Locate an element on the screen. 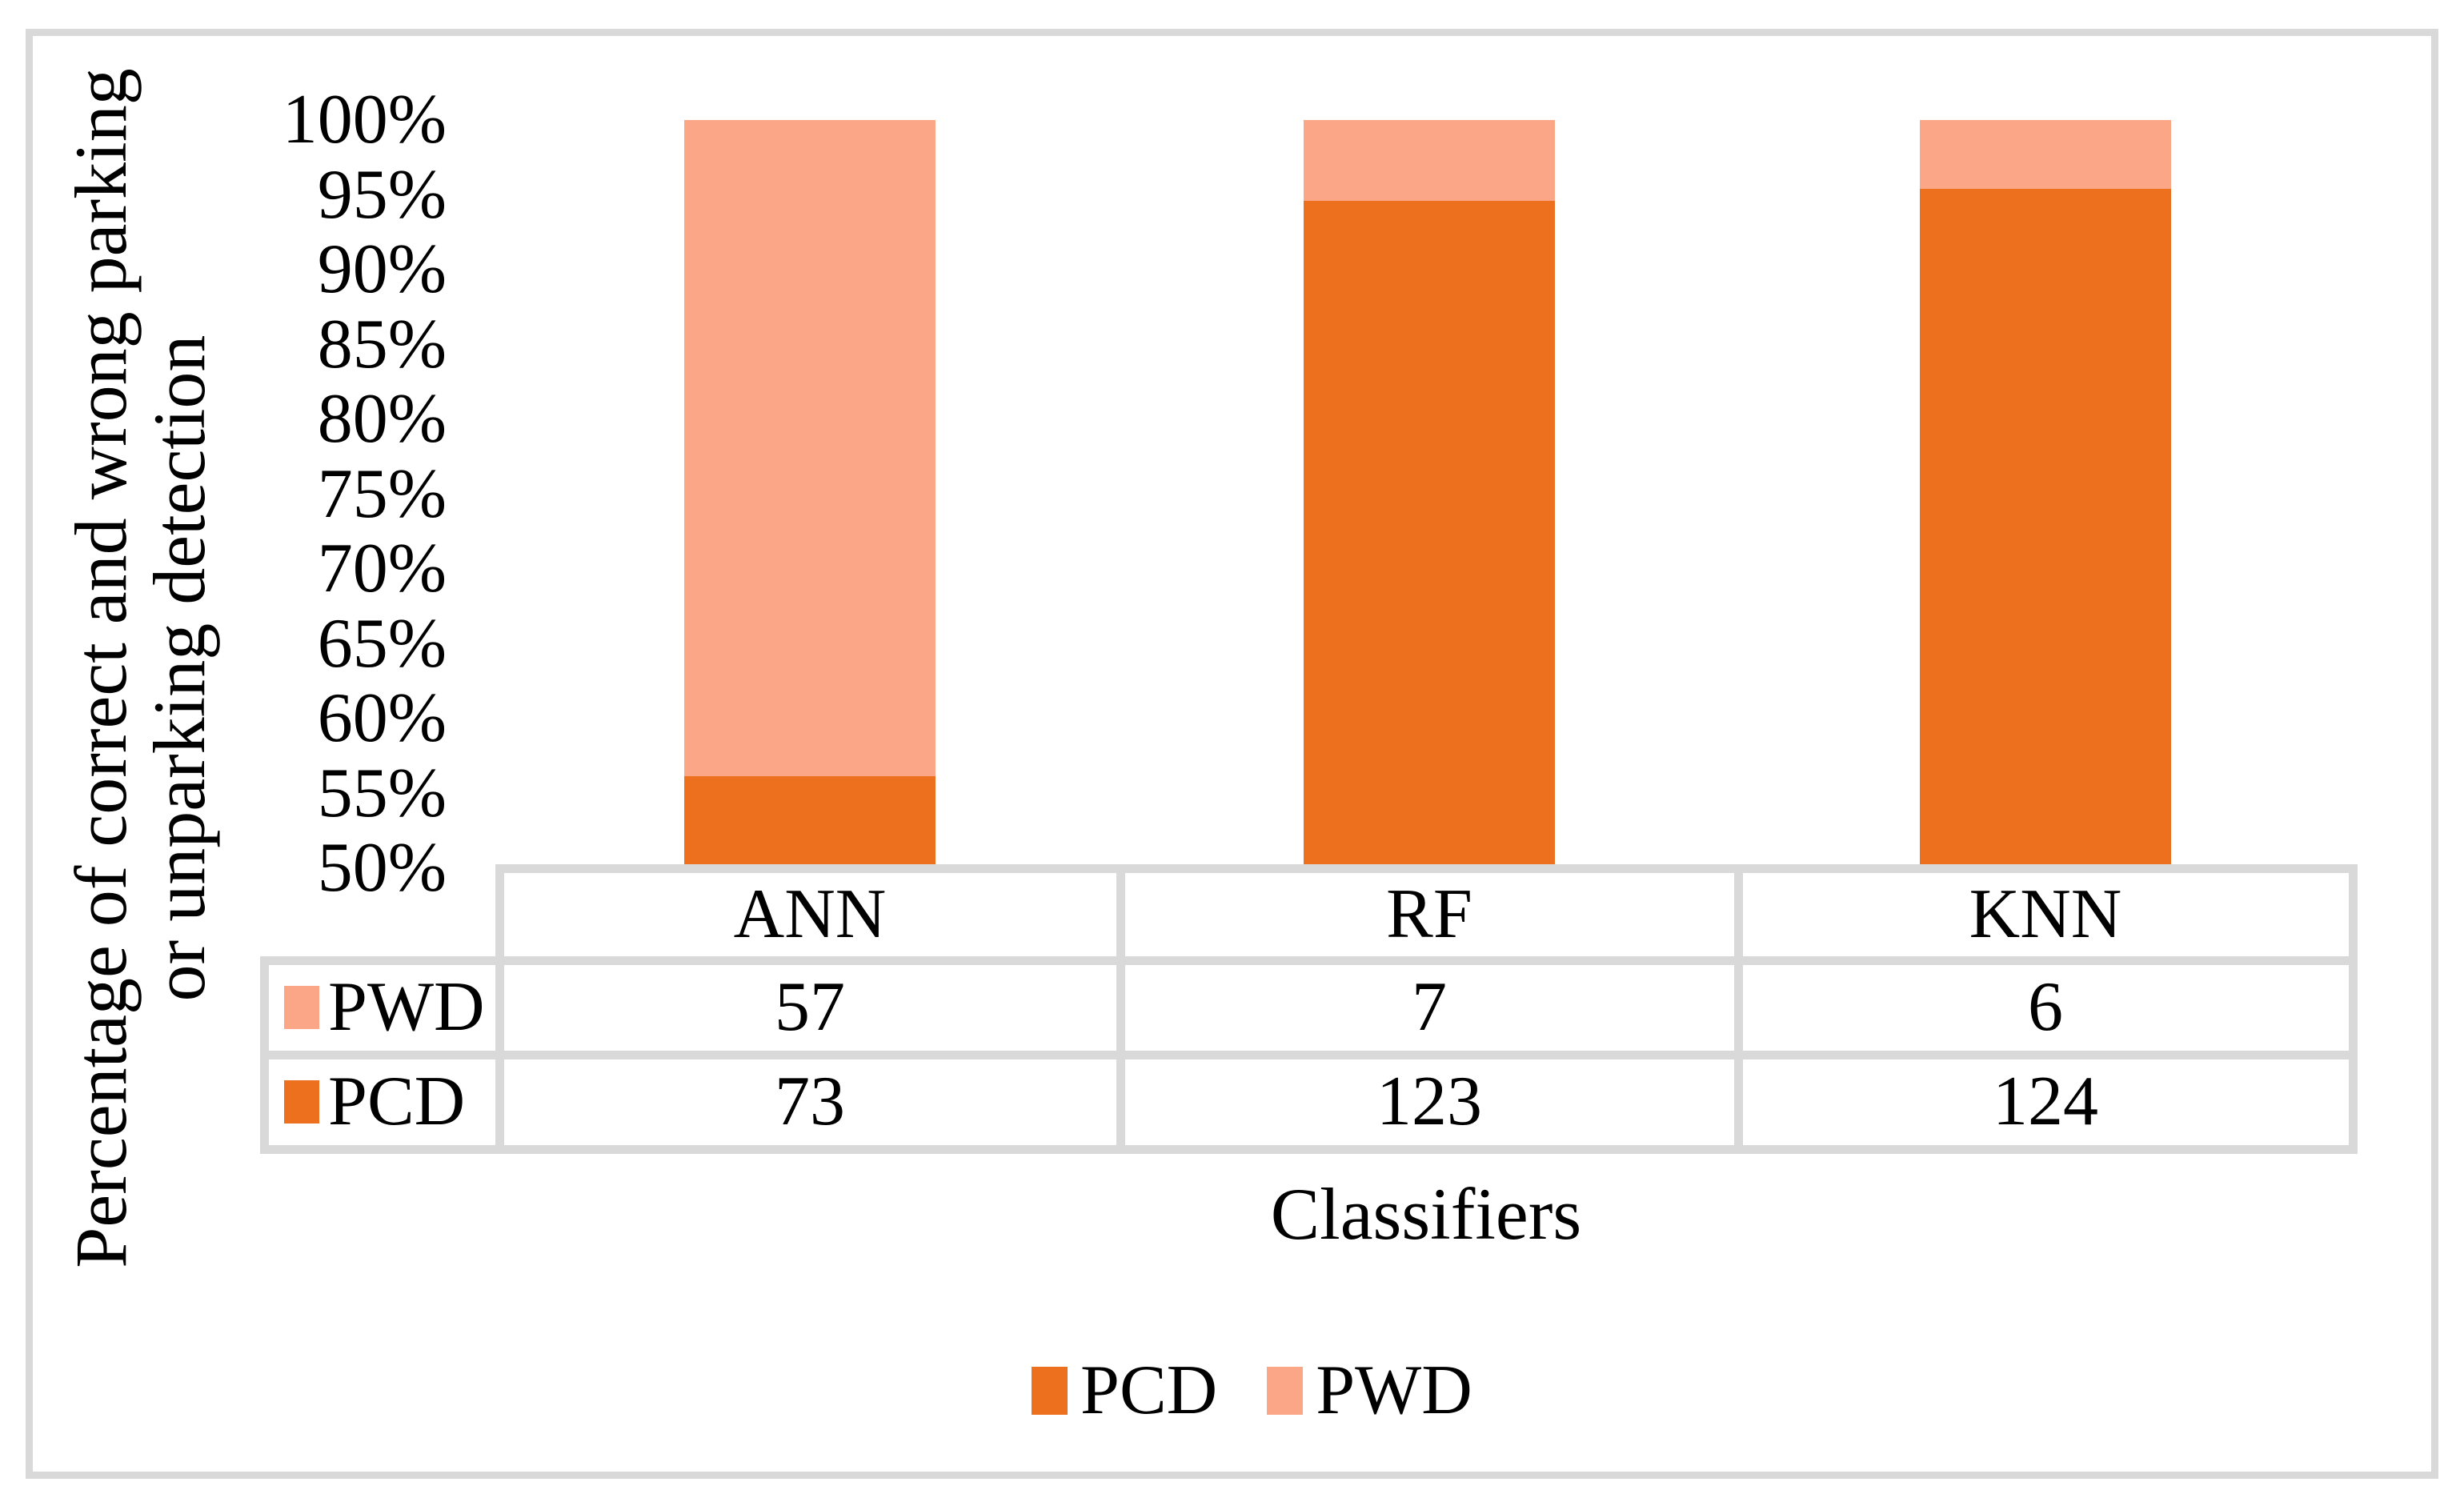 This screenshot has width=2464, height=1510. legend-swatch-pcd is located at coordinates (1050, 1391).